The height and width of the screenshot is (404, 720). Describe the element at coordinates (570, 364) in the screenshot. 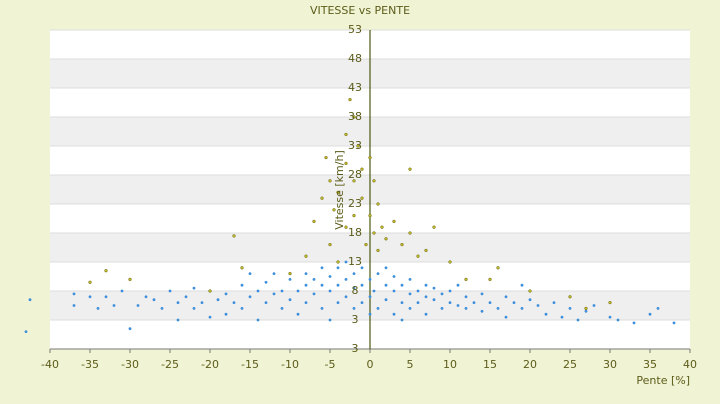

I see `x-tick-label: 25` at that location.